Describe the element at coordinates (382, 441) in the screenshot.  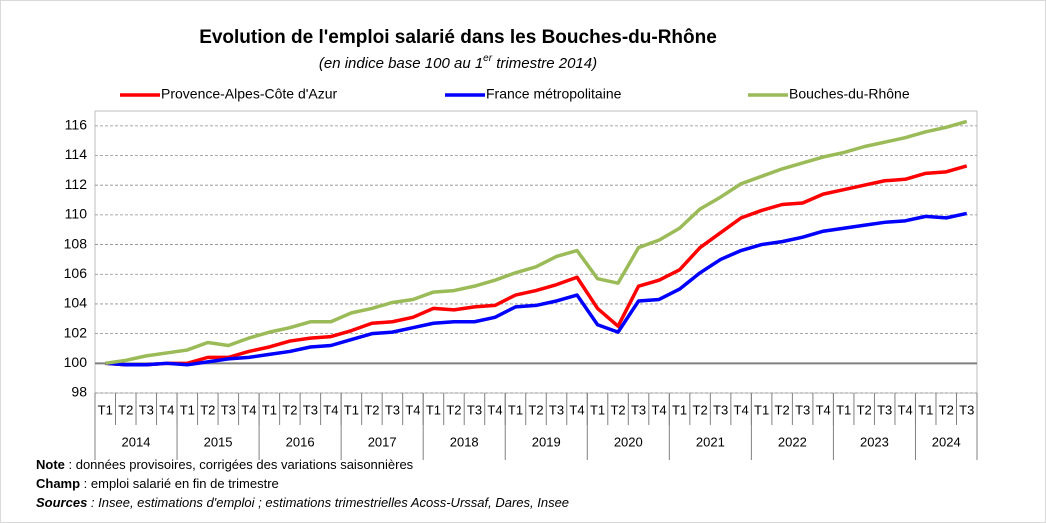
I see `group-label: 2017` at that location.